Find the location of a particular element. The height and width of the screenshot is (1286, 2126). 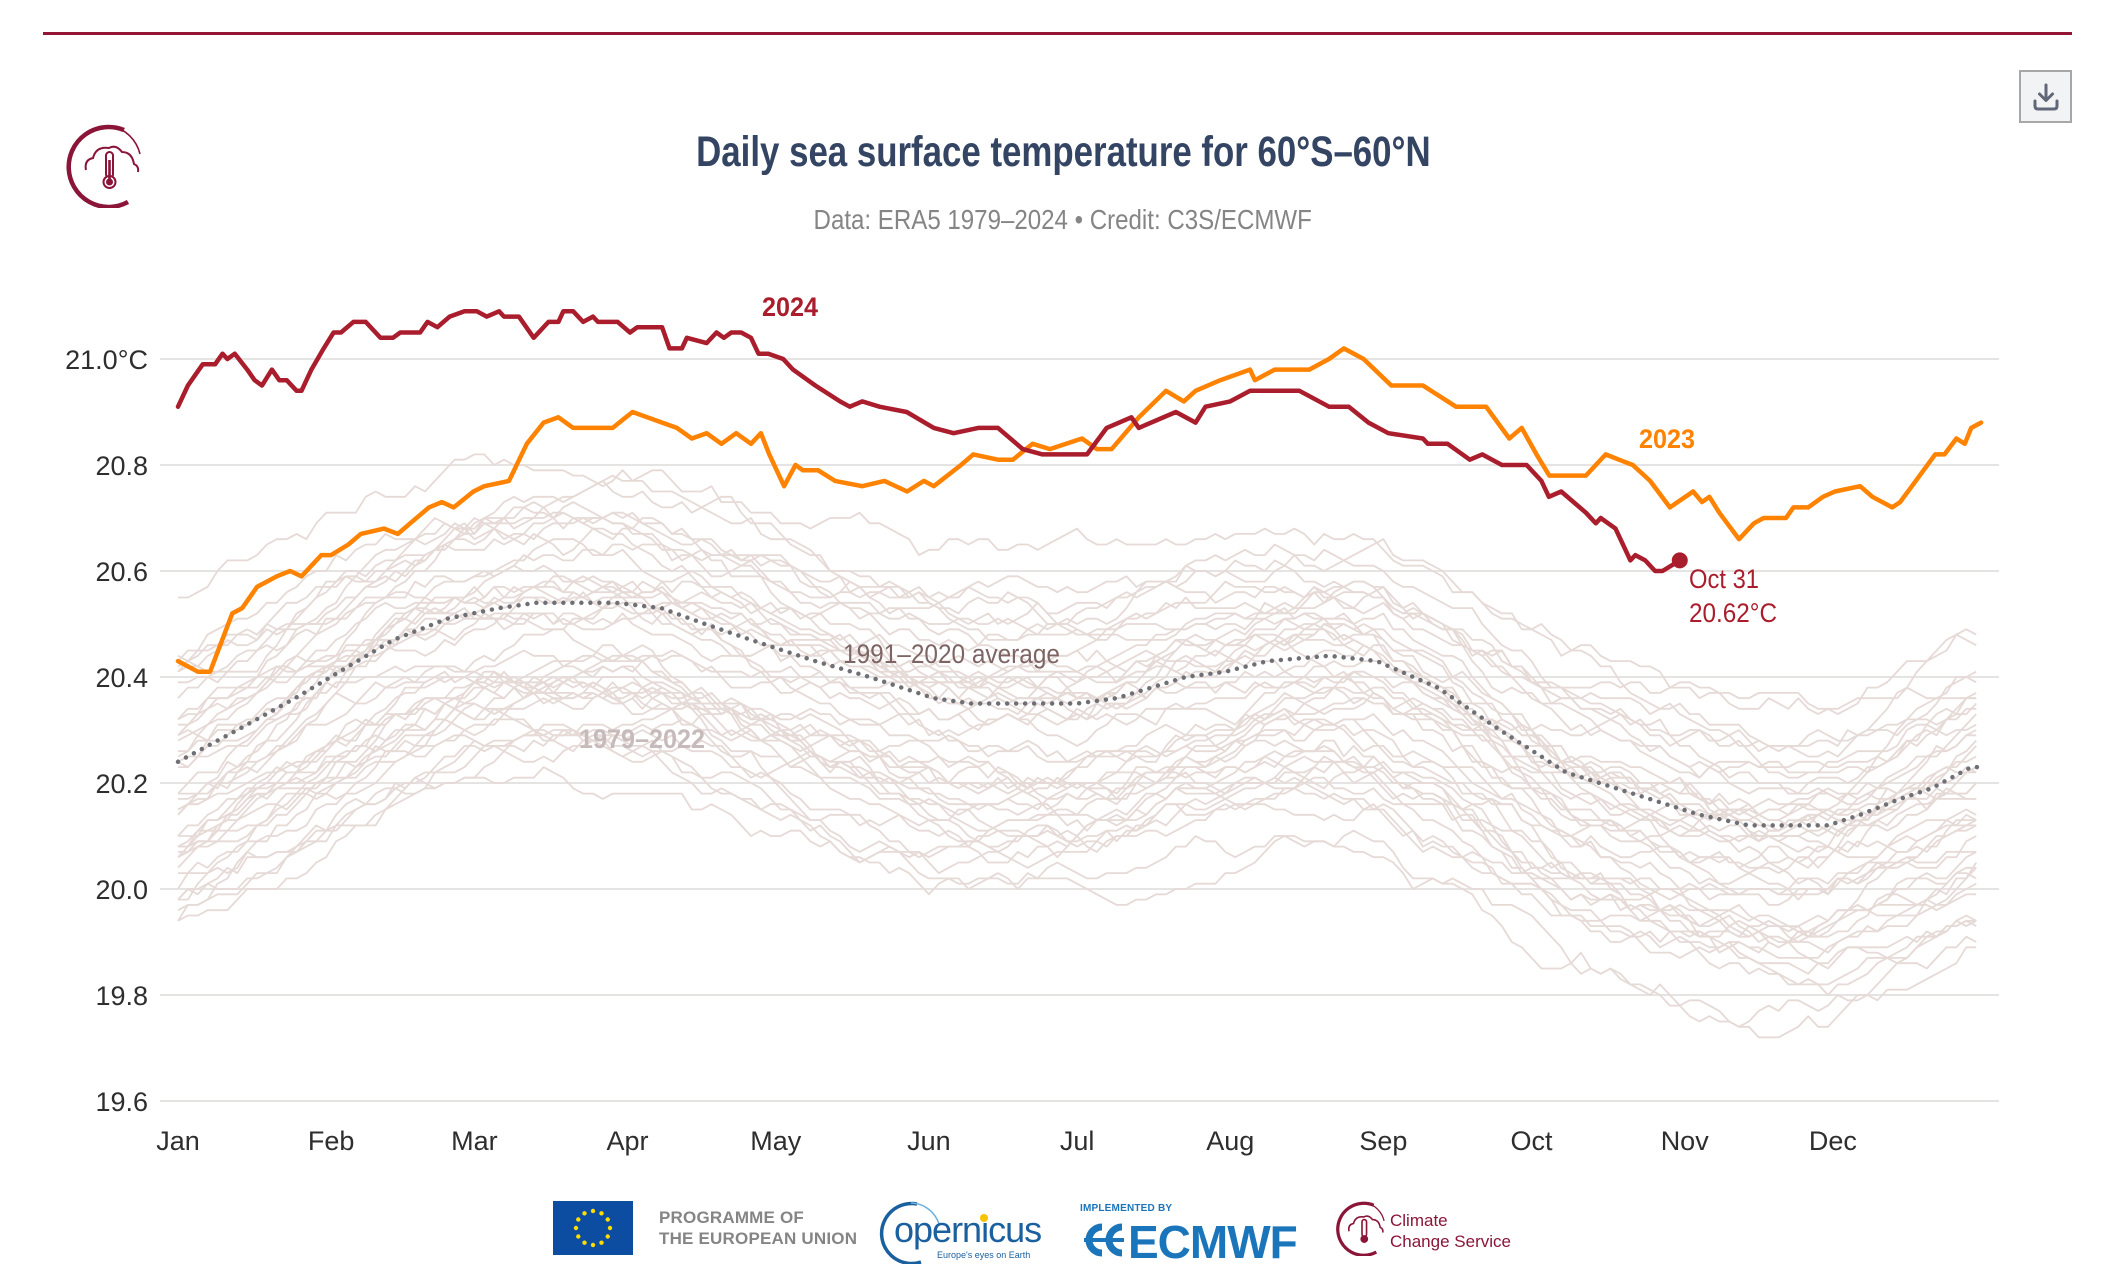

x-tick-label: Jun is located at coordinates (929, 1141).